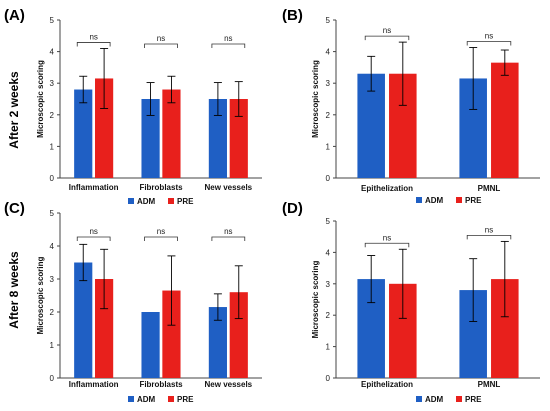  I want to click on panel-label: (A), so click(14, 15).